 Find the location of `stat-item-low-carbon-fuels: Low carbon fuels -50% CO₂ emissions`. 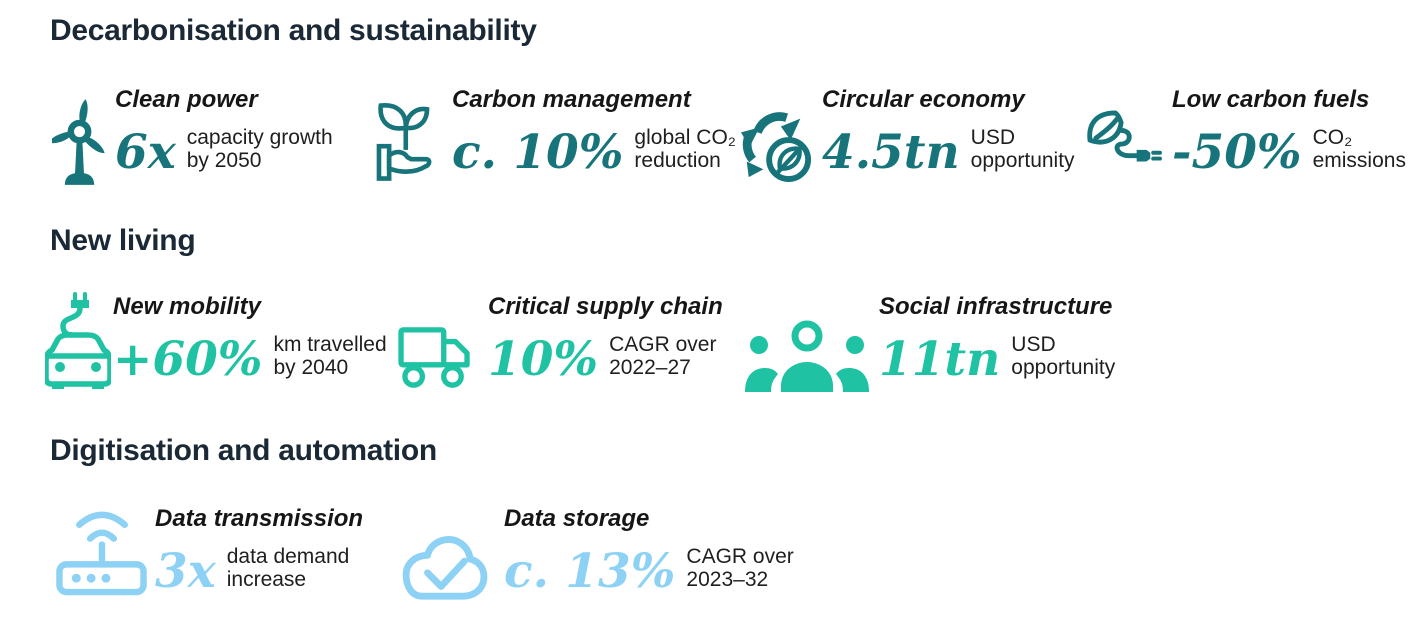

stat-item-low-carbon-fuels: Low carbon fuels -50% CO₂ emissions is located at coordinates (1246, 135).